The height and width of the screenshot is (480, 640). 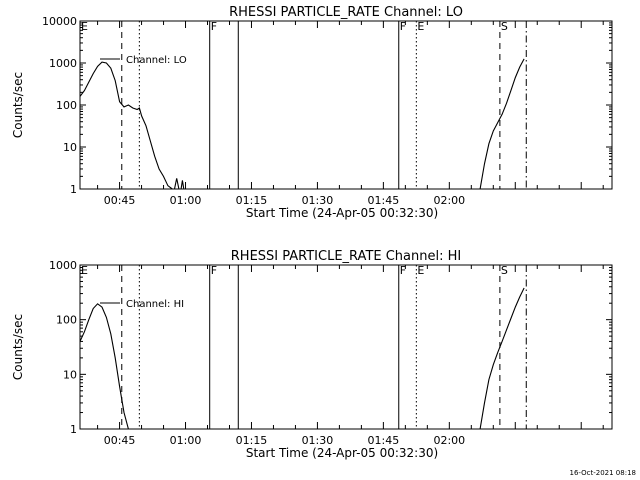 I want to click on legend-label: Channel: LO, so click(x=156, y=60).